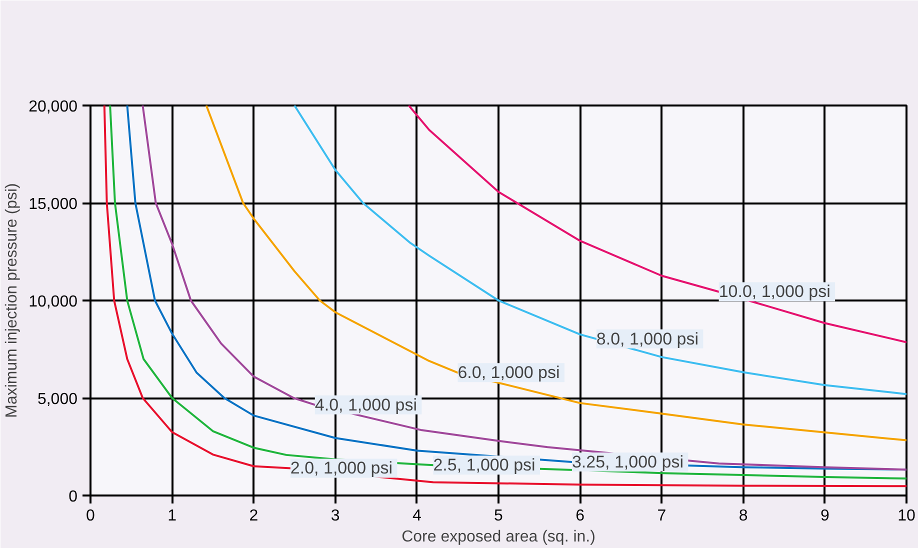 The image size is (918, 548). I want to click on x-tick-label: 1, so click(172, 516).